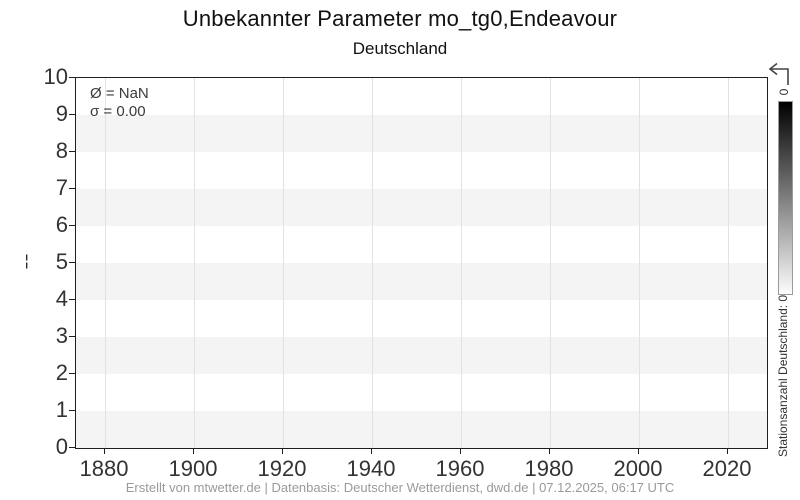 Image resolution: width=800 pixels, height=500 pixels. Describe the element at coordinates (371, 468) in the screenshot. I see `x-tick-label: 1940` at that location.